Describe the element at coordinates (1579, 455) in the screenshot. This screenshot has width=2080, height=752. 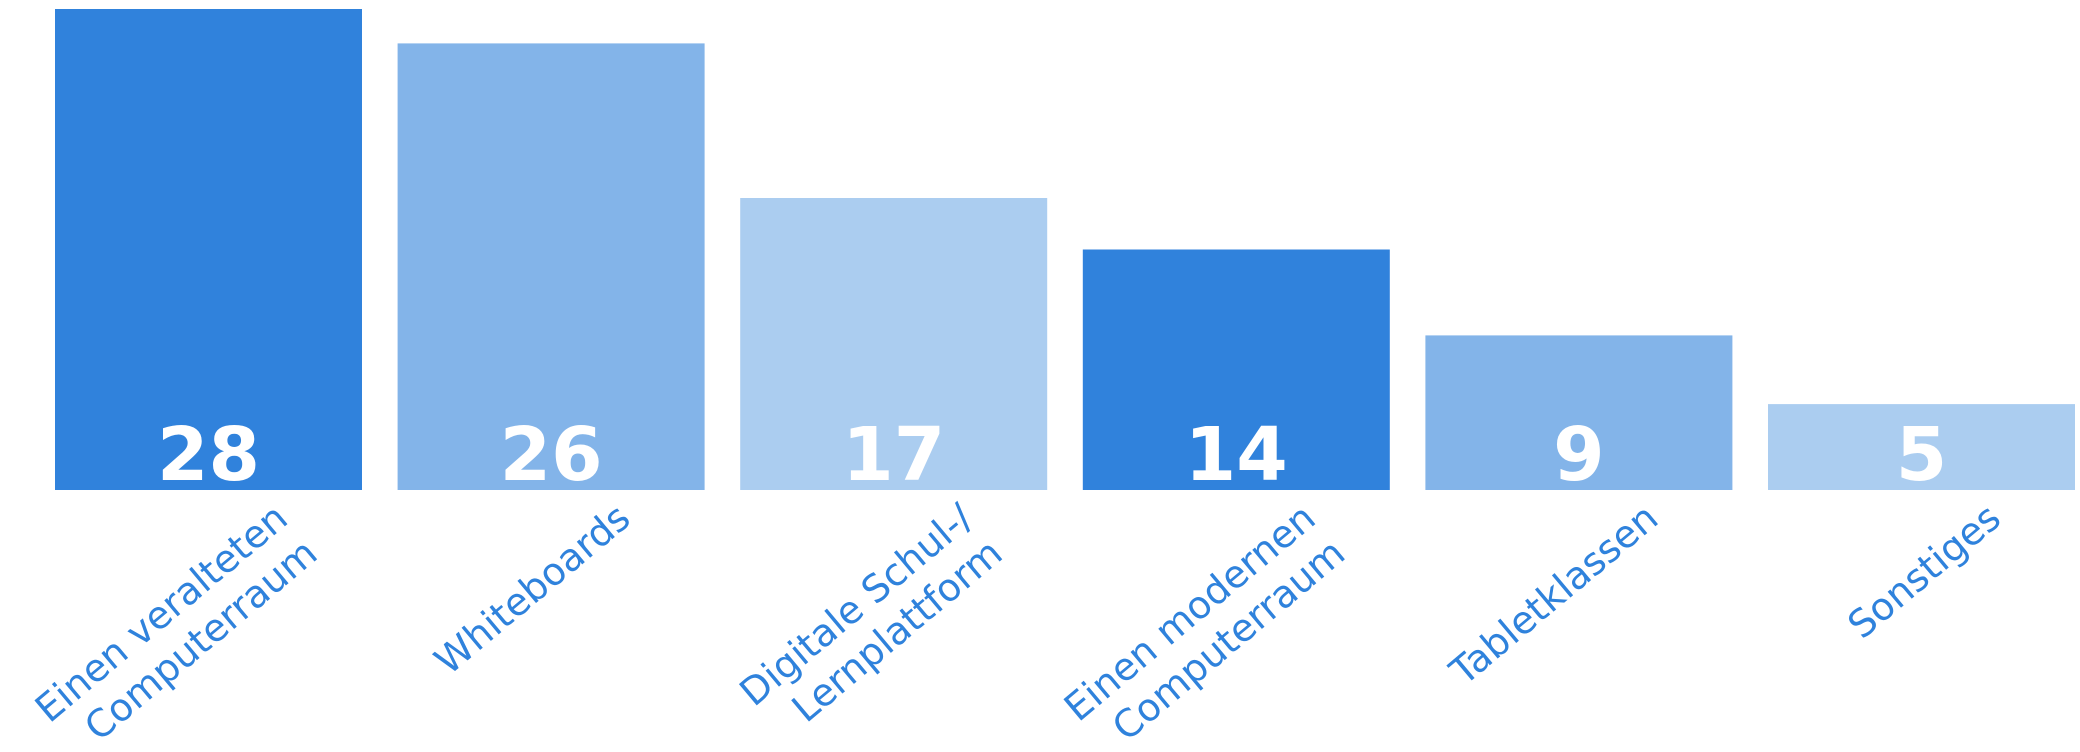
I see `bar-value-label-5: 9` at that location.